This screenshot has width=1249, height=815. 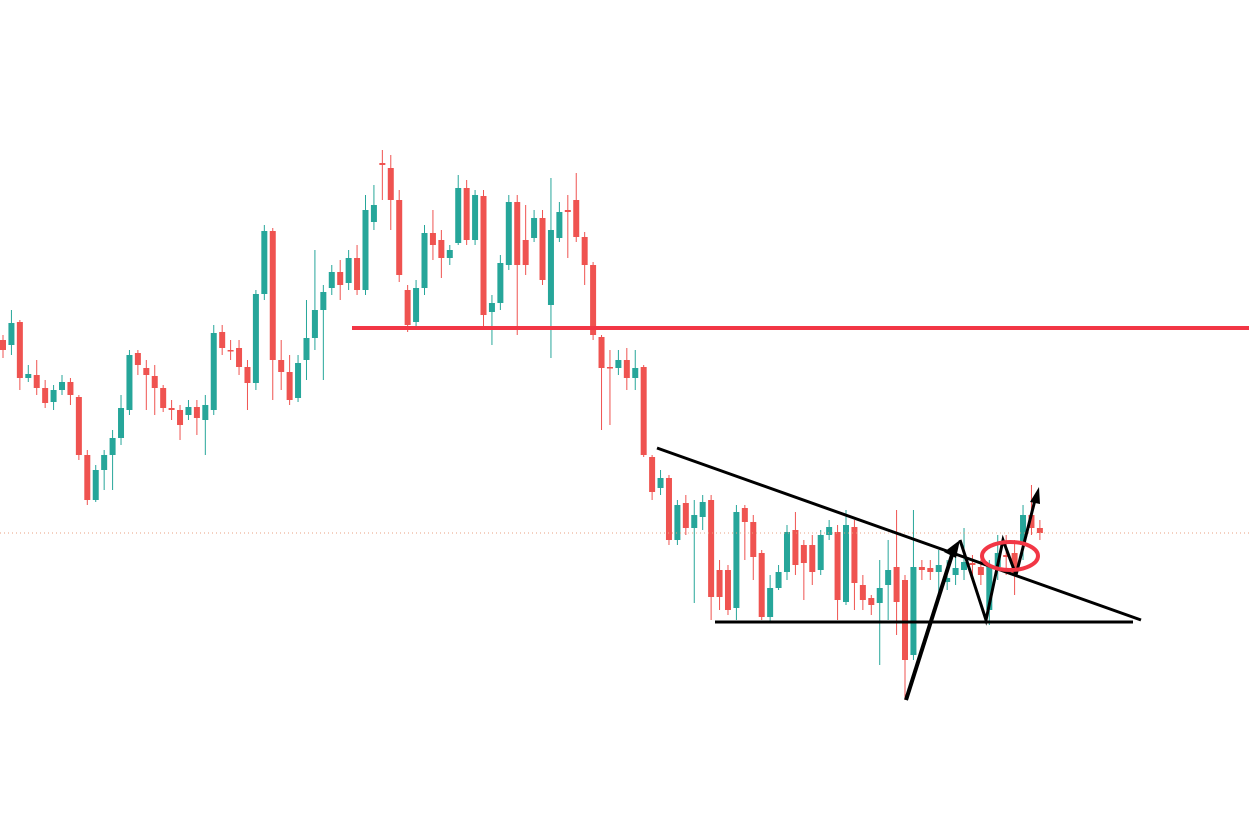 What do you see at coordinates (952, 549) in the screenshot?
I see `arrow-head` at bounding box center [952, 549].